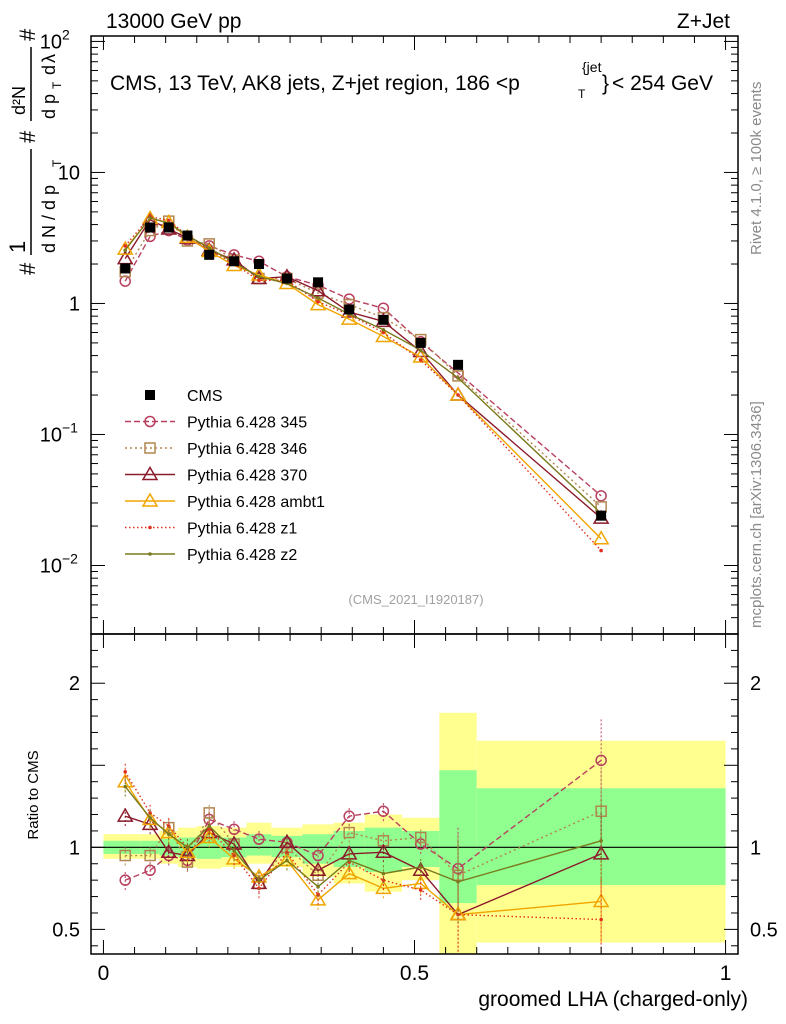 This screenshot has width=786, height=1024. What do you see at coordinates (70, 427) in the screenshot?
I see `y-tick-exponent: −1` at bounding box center [70, 427].